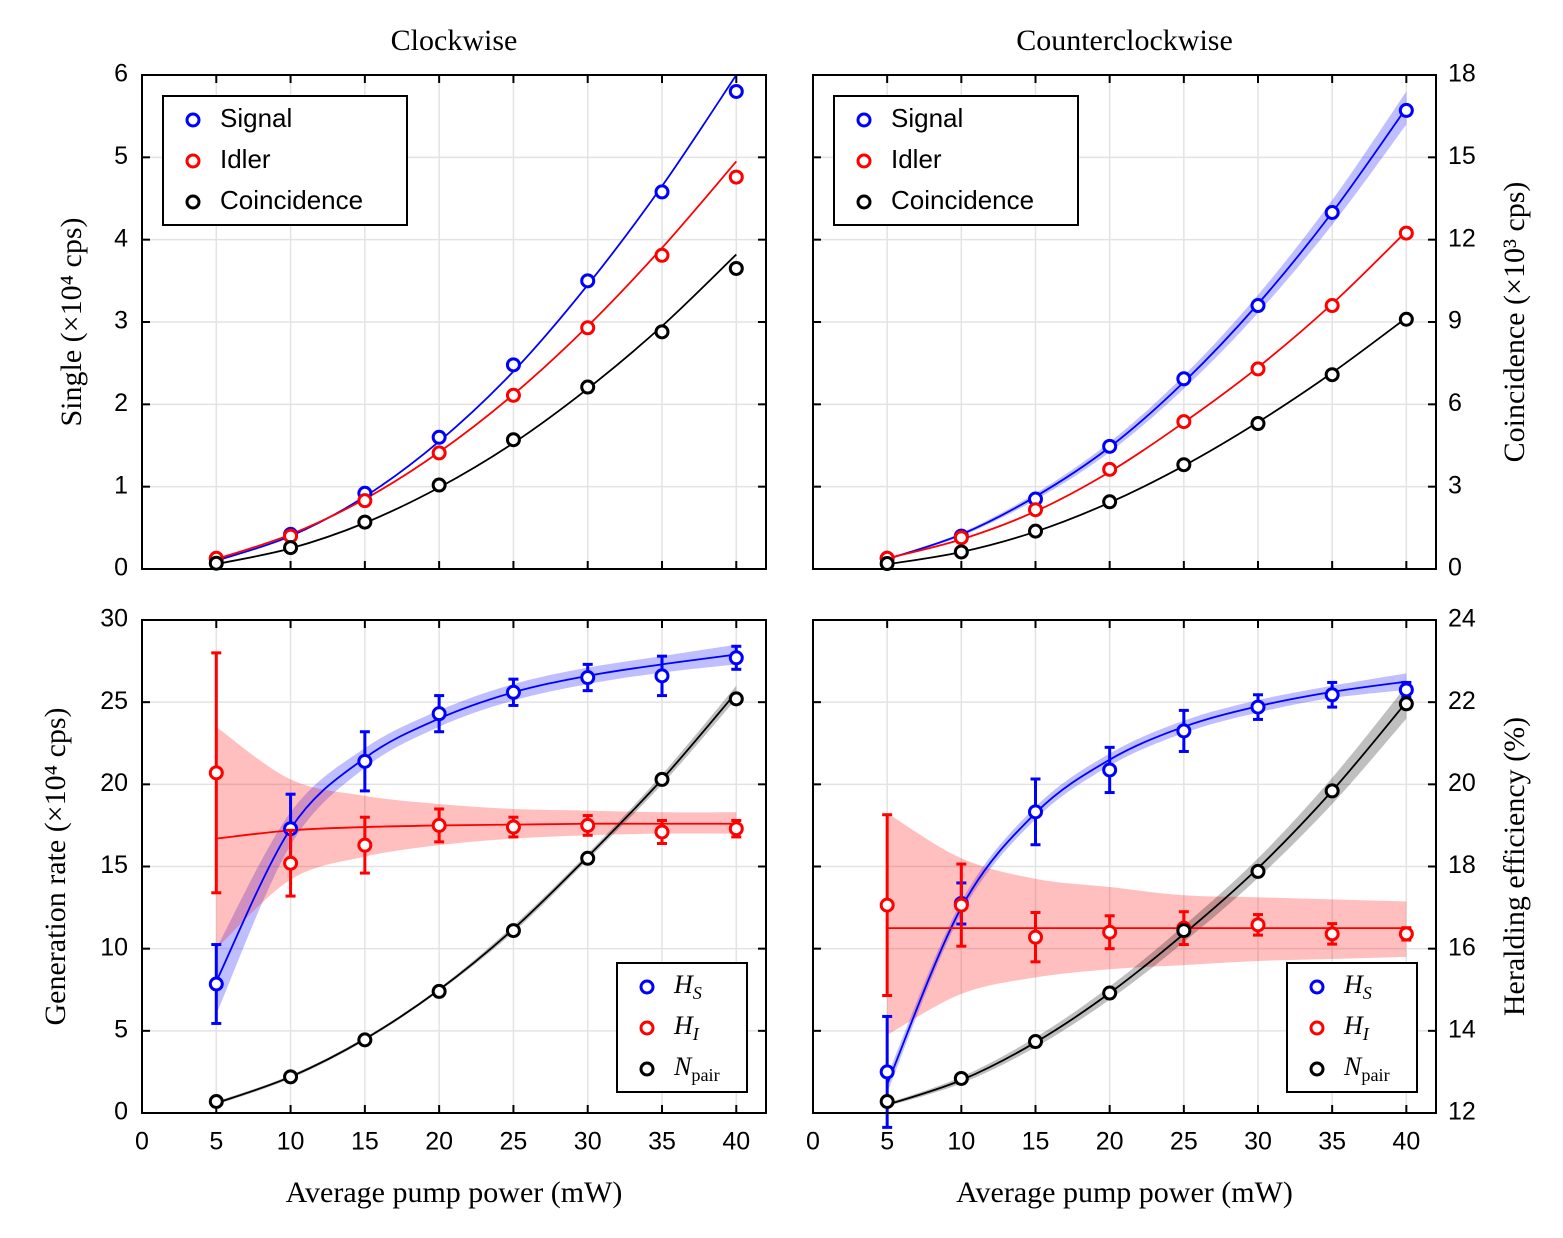  What do you see at coordinates (1514, 322) in the screenshot?
I see `y2-axis-label: Coincidence (×10³ cps)` at bounding box center [1514, 322].